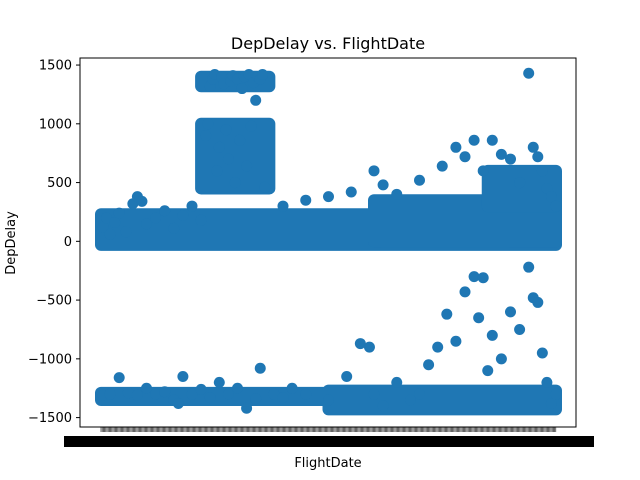 This screenshot has height=480, width=640. What do you see at coordinates (59, 183) in the screenshot?
I see `y-tick-label: 500` at bounding box center [59, 183].